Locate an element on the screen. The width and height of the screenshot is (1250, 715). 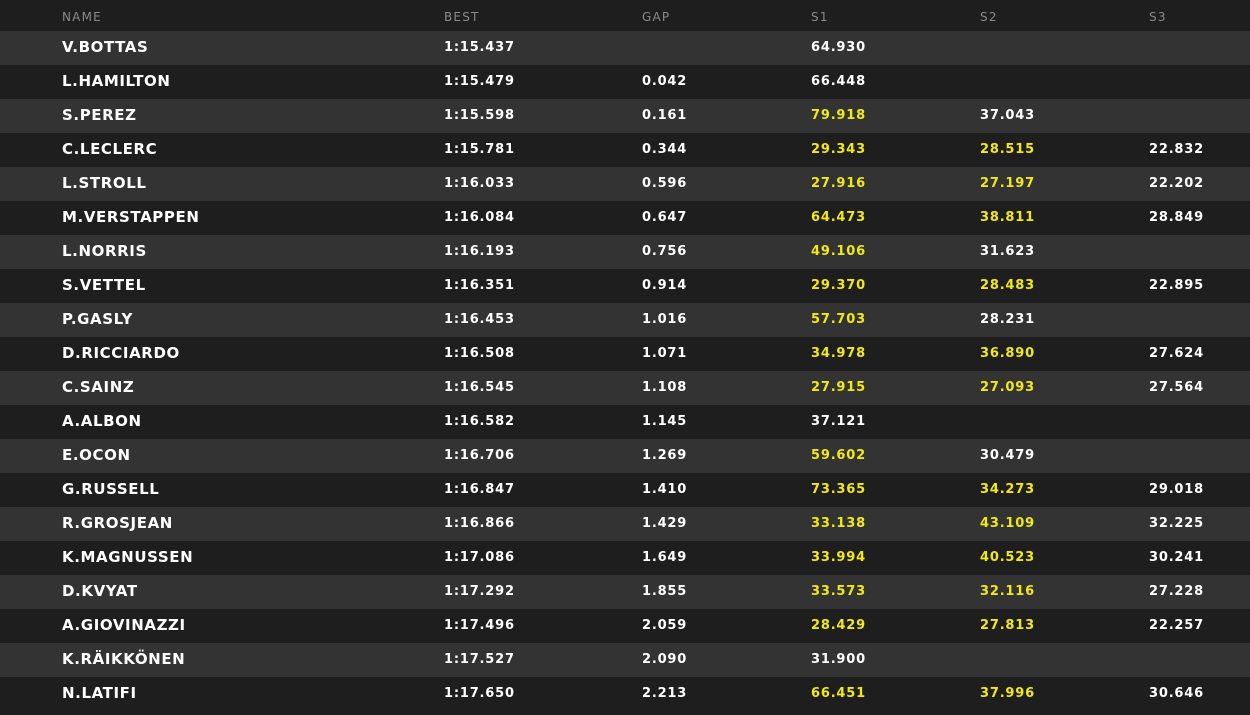
table-row: D.KVYAT 1:17.292 1.855 33.573 32.116 27.228 is located at coordinates (625, 592).